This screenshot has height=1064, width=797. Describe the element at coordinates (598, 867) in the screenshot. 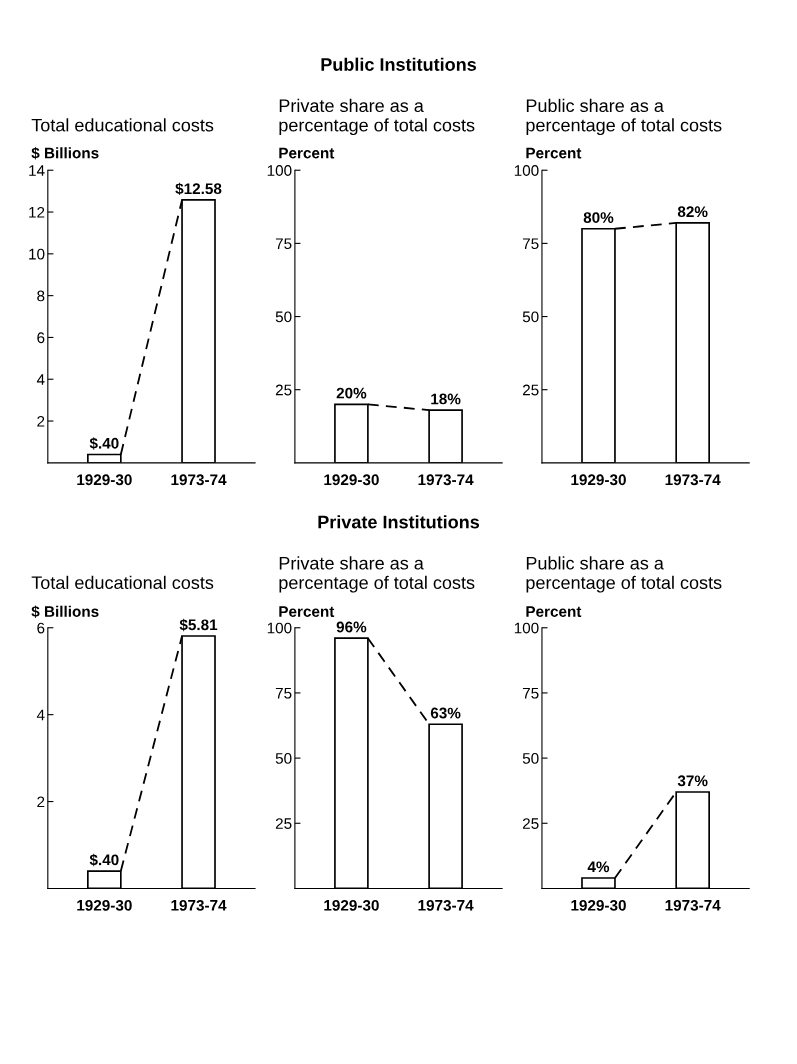

I see `data-label: 4%` at that location.